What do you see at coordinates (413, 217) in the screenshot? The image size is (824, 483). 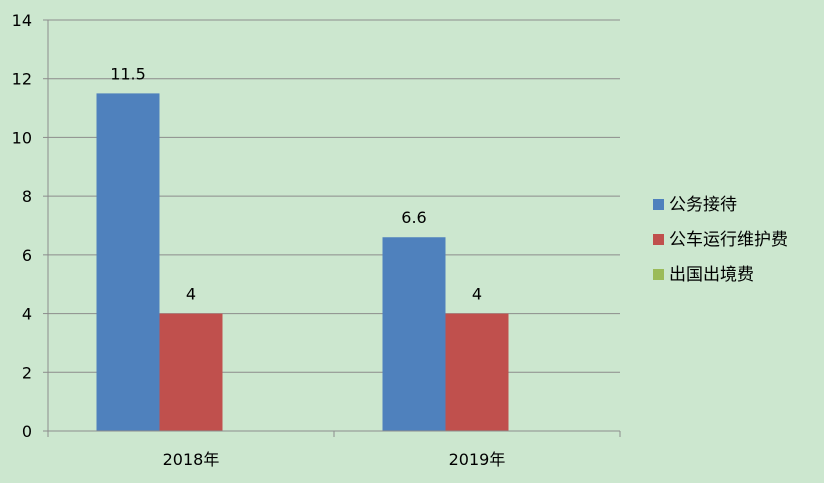 I see `data-label: 6.6` at bounding box center [413, 217].